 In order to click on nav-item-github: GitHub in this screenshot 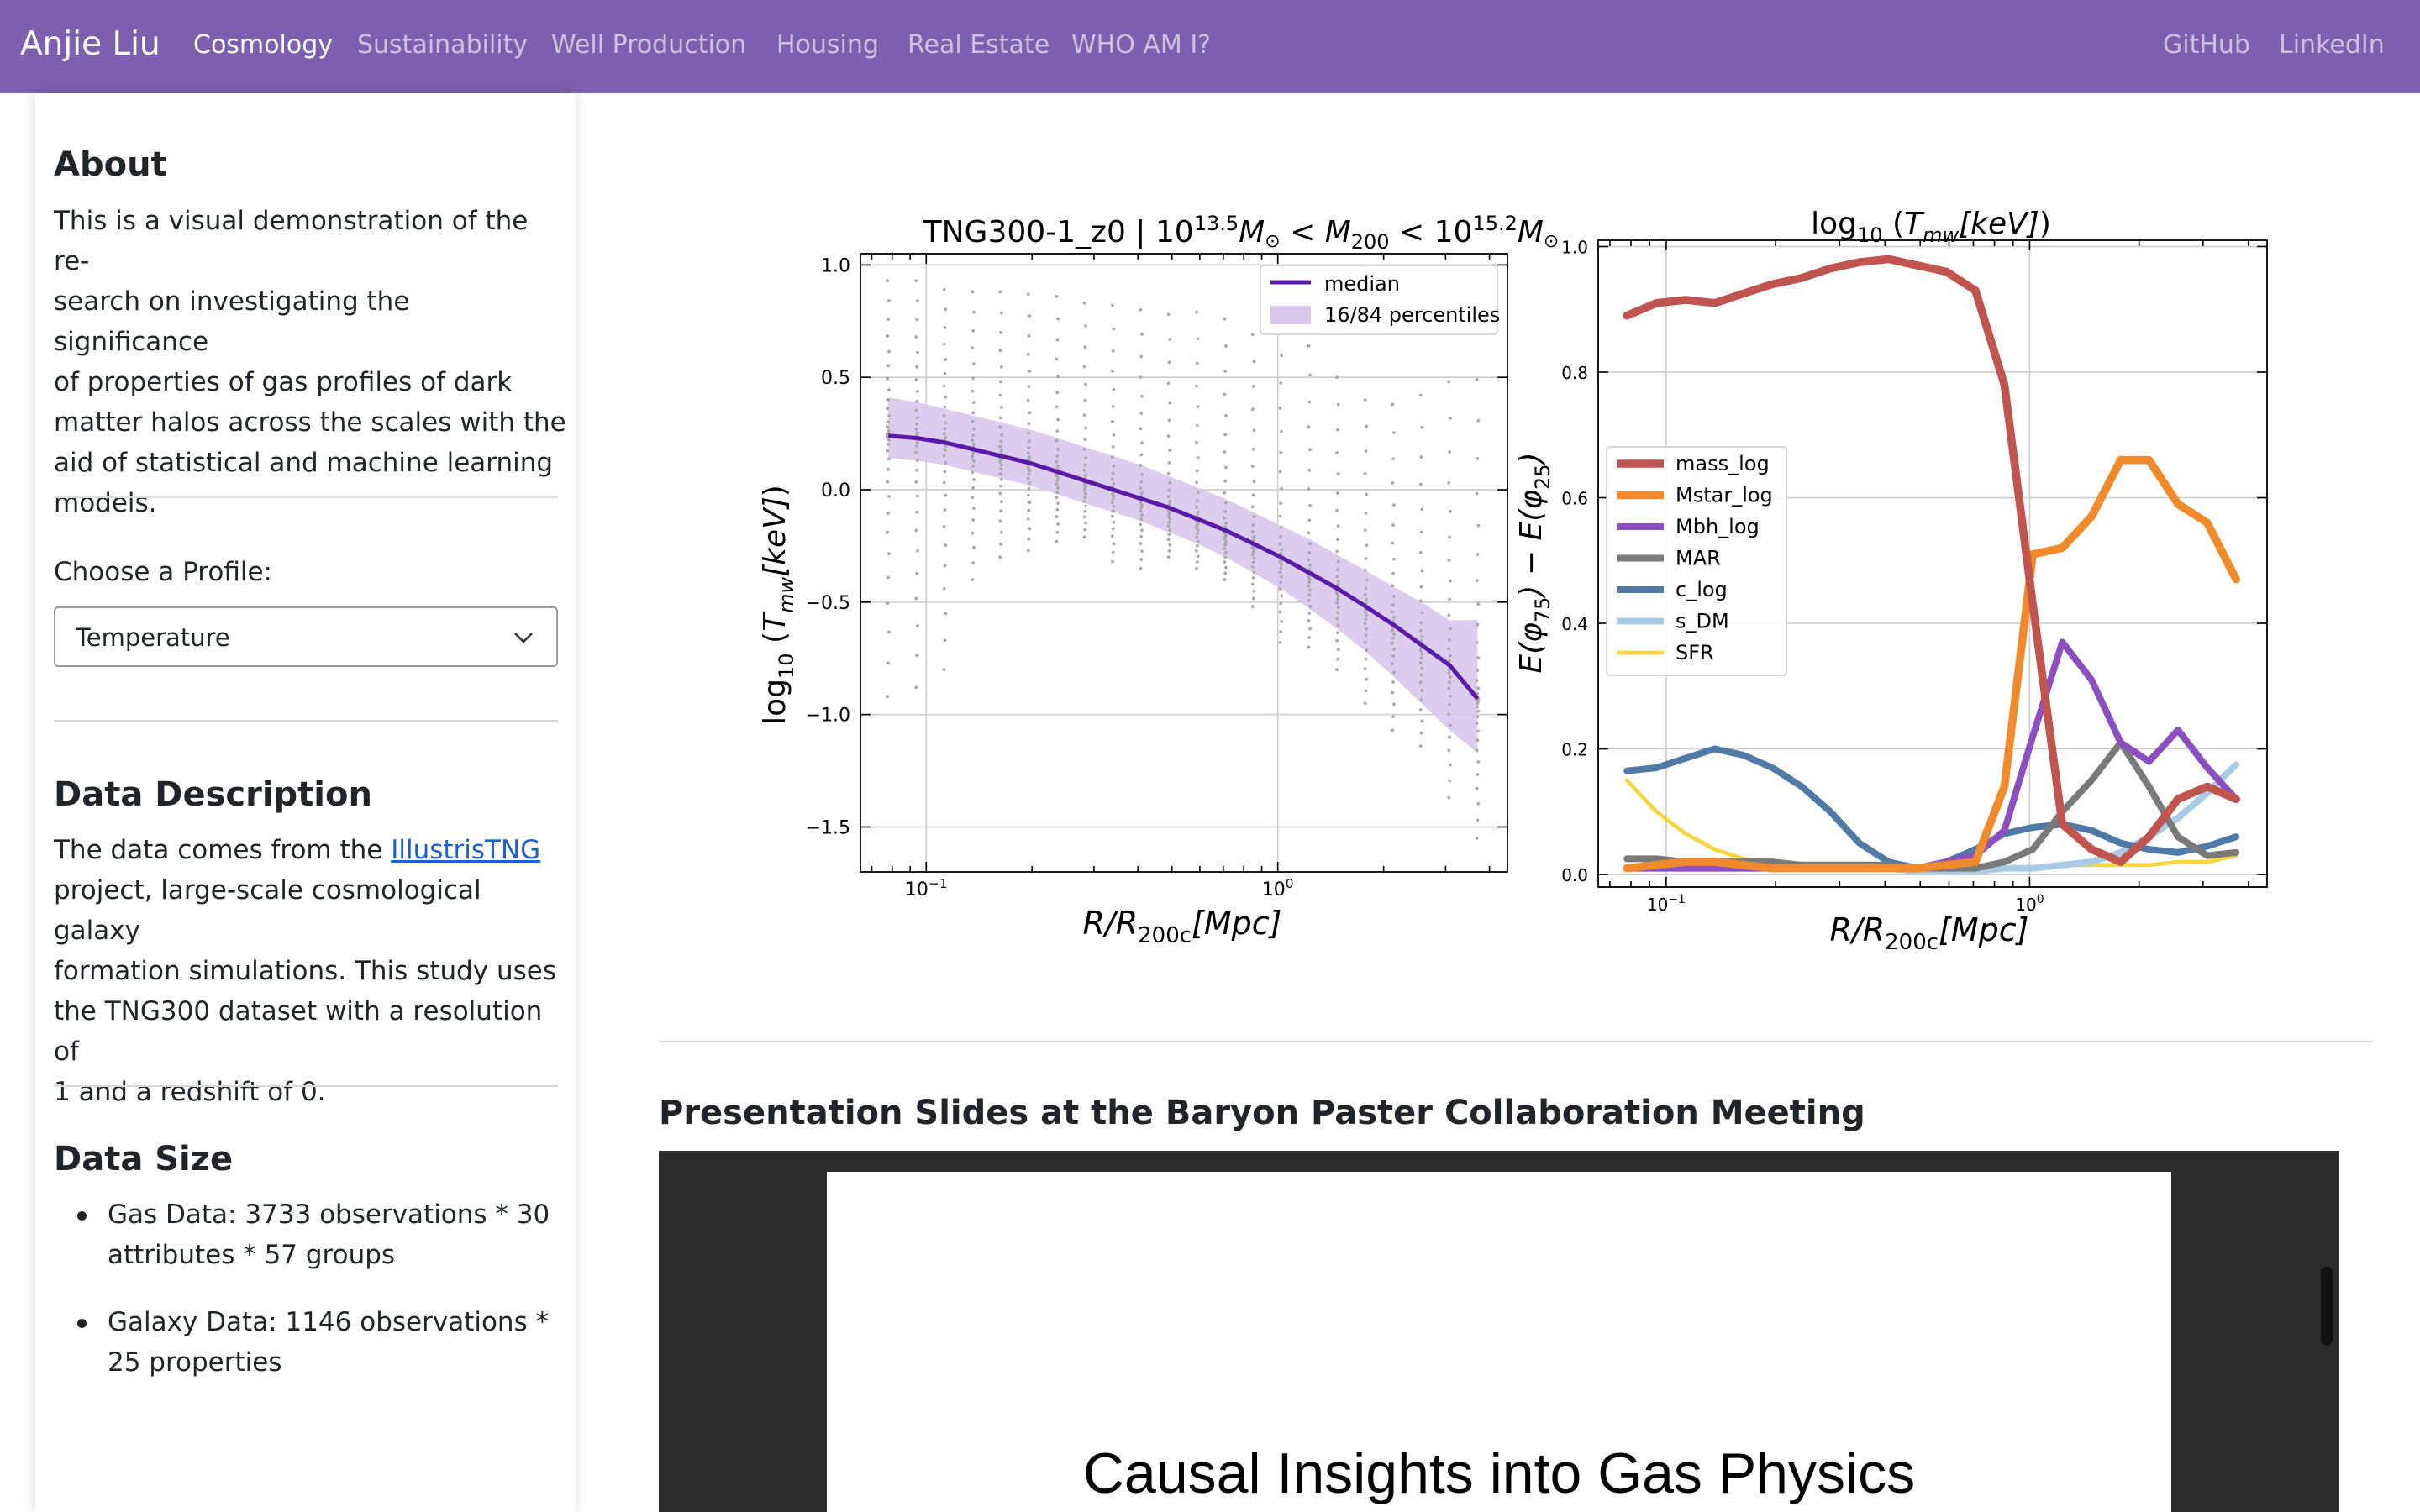, I will do `click(2207, 45)`.